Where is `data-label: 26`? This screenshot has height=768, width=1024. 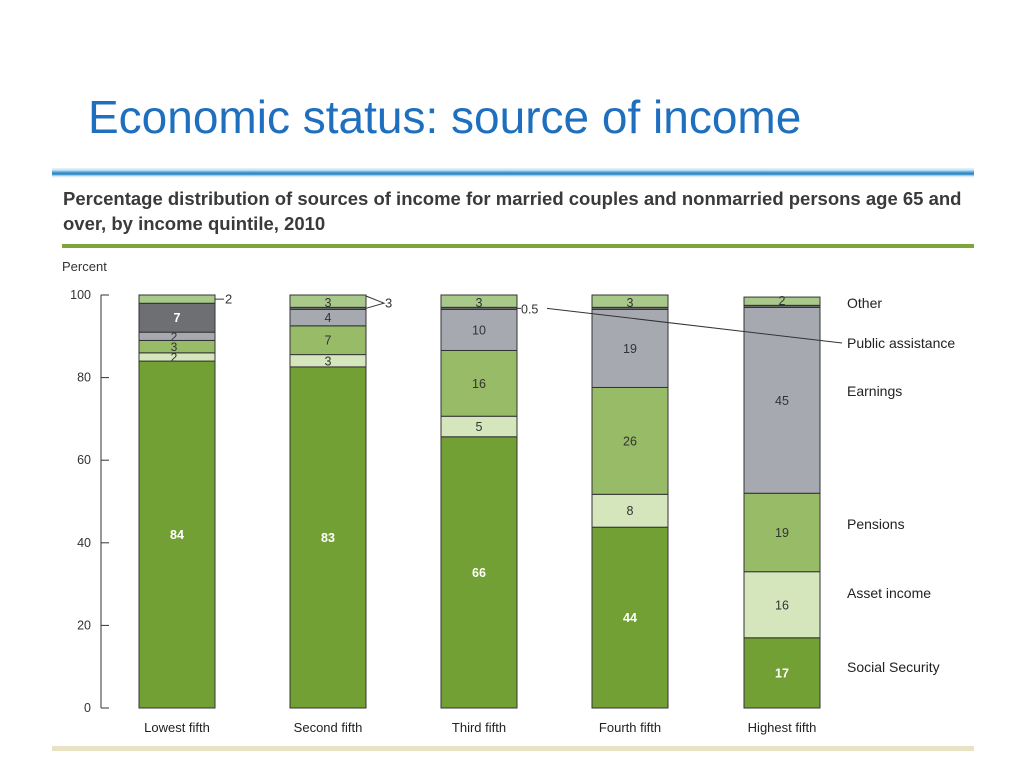 data-label: 26 is located at coordinates (630, 441).